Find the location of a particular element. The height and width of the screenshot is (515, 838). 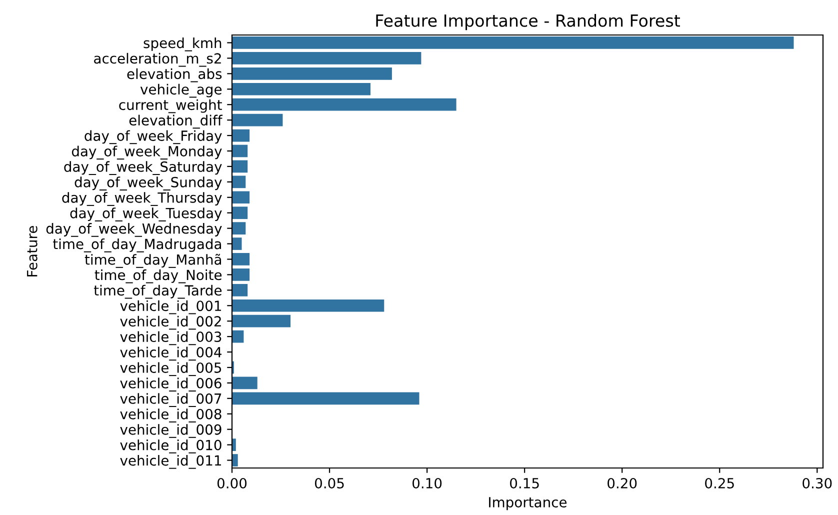

x-axis-title: Importance is located at coordinates (528, 503).